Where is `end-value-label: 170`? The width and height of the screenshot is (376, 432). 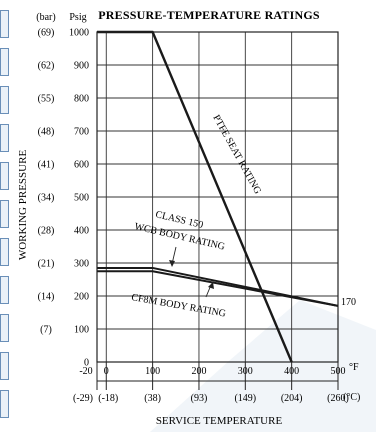
end-value-label: 170 is located at coordinates (348, 302).